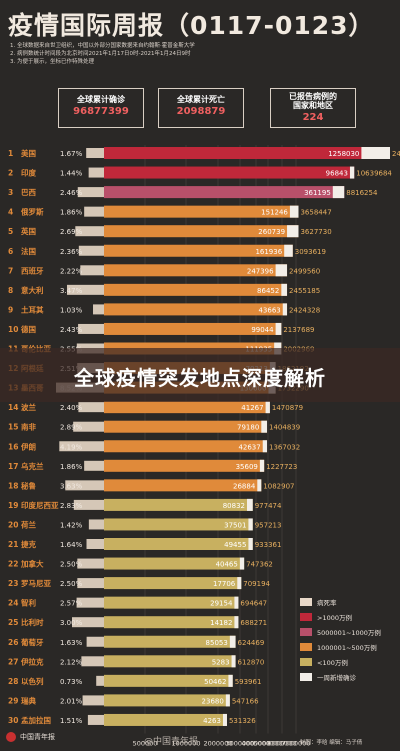 This screenshot has height=751, width=400. What do you see at coordinates (13, 446) in the screenshot?
I see `row-rank: 16` at bounding box center [13, 446].